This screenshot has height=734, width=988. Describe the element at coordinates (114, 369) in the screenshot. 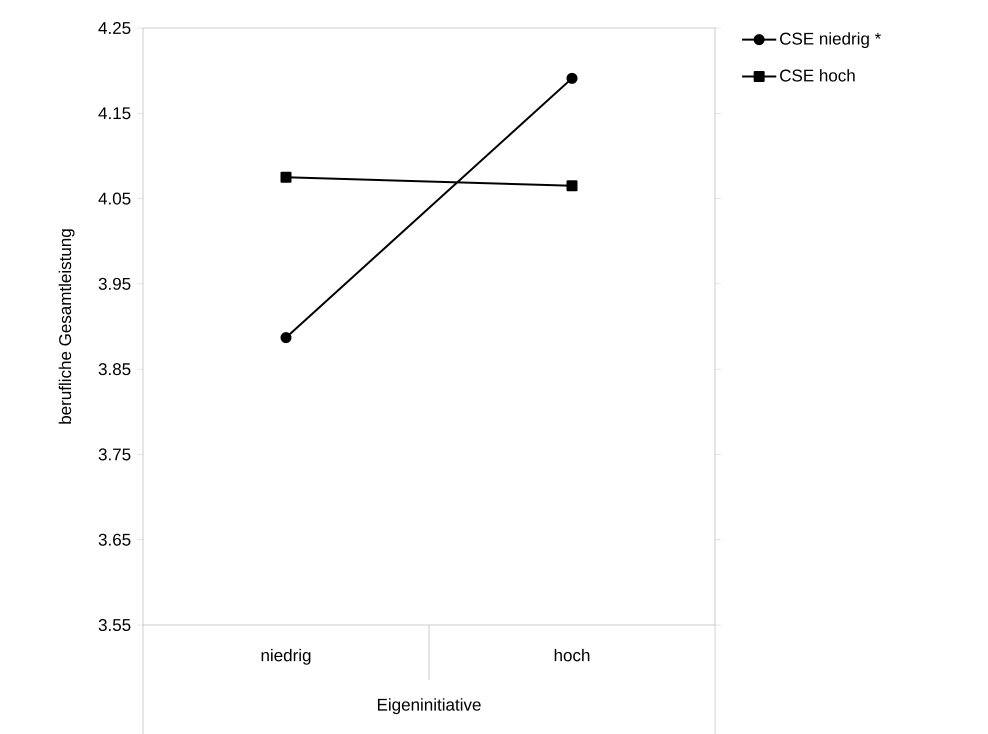

I see `y-tick-label: 3.85` at that location.